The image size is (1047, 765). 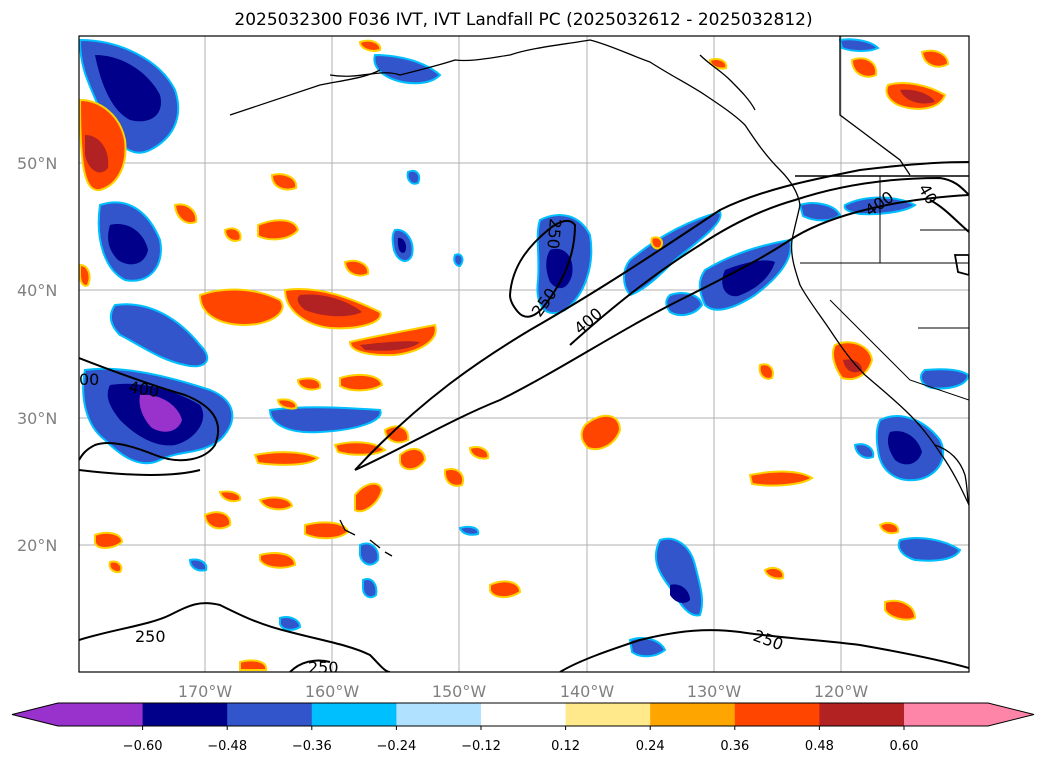 What do you see at coordinates (819, 746) in the screenshot?
I see `colorbar-tick-label: 0.48` at bounding box center [819, 746].